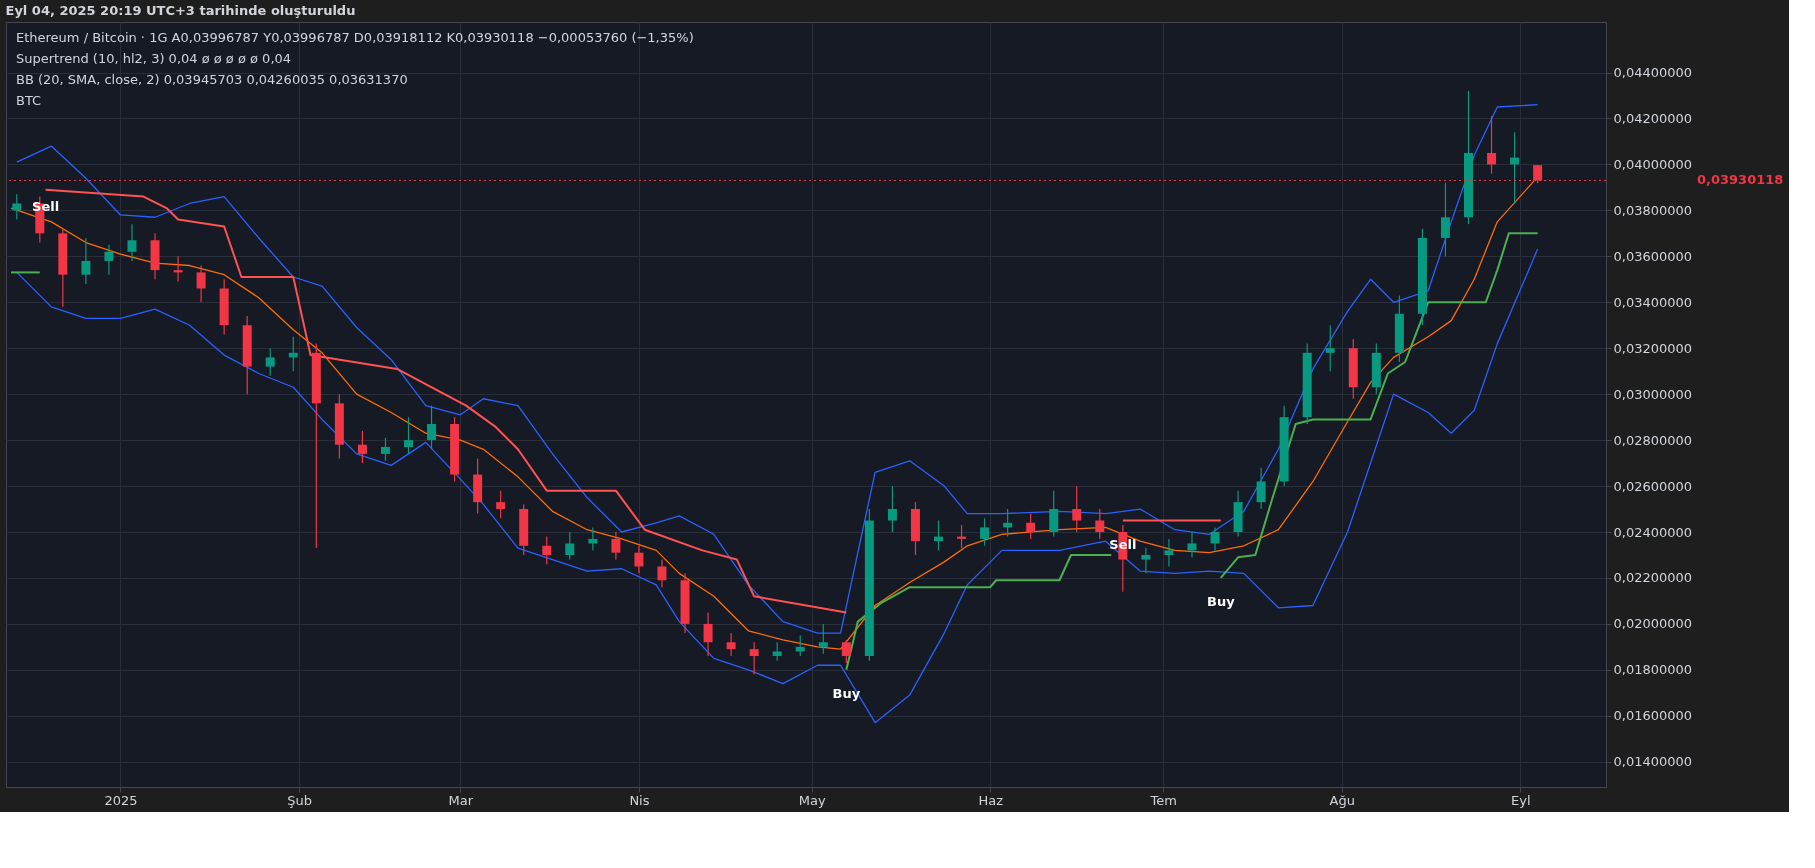 This screenshot has width=1815, height=868. Describe the element at coordinates (29, 100) in the screenshot. I see `annotation: BTC` at that location.